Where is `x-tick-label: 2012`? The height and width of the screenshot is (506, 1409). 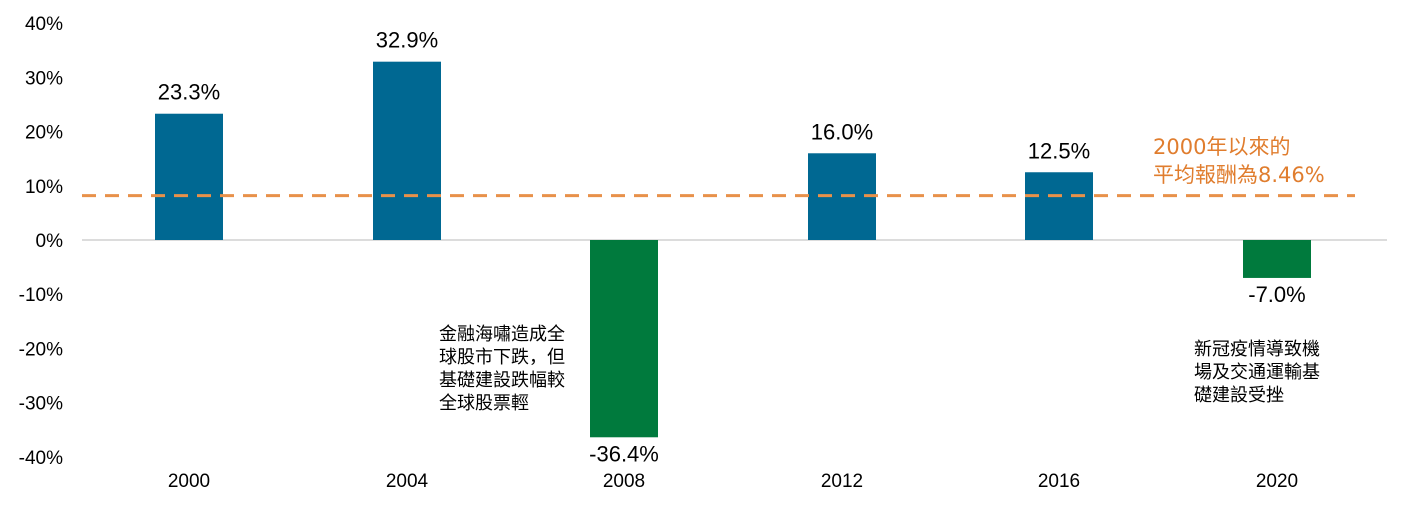 x-tick-label: 2012 is located at coordinates (842, 481).